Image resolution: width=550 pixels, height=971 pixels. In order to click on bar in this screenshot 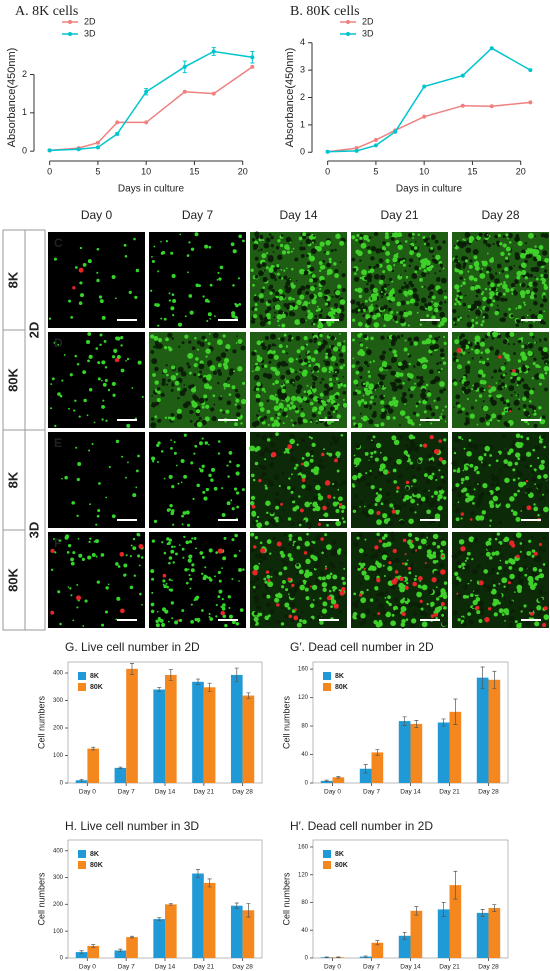, I will do `click(443, 933)`.